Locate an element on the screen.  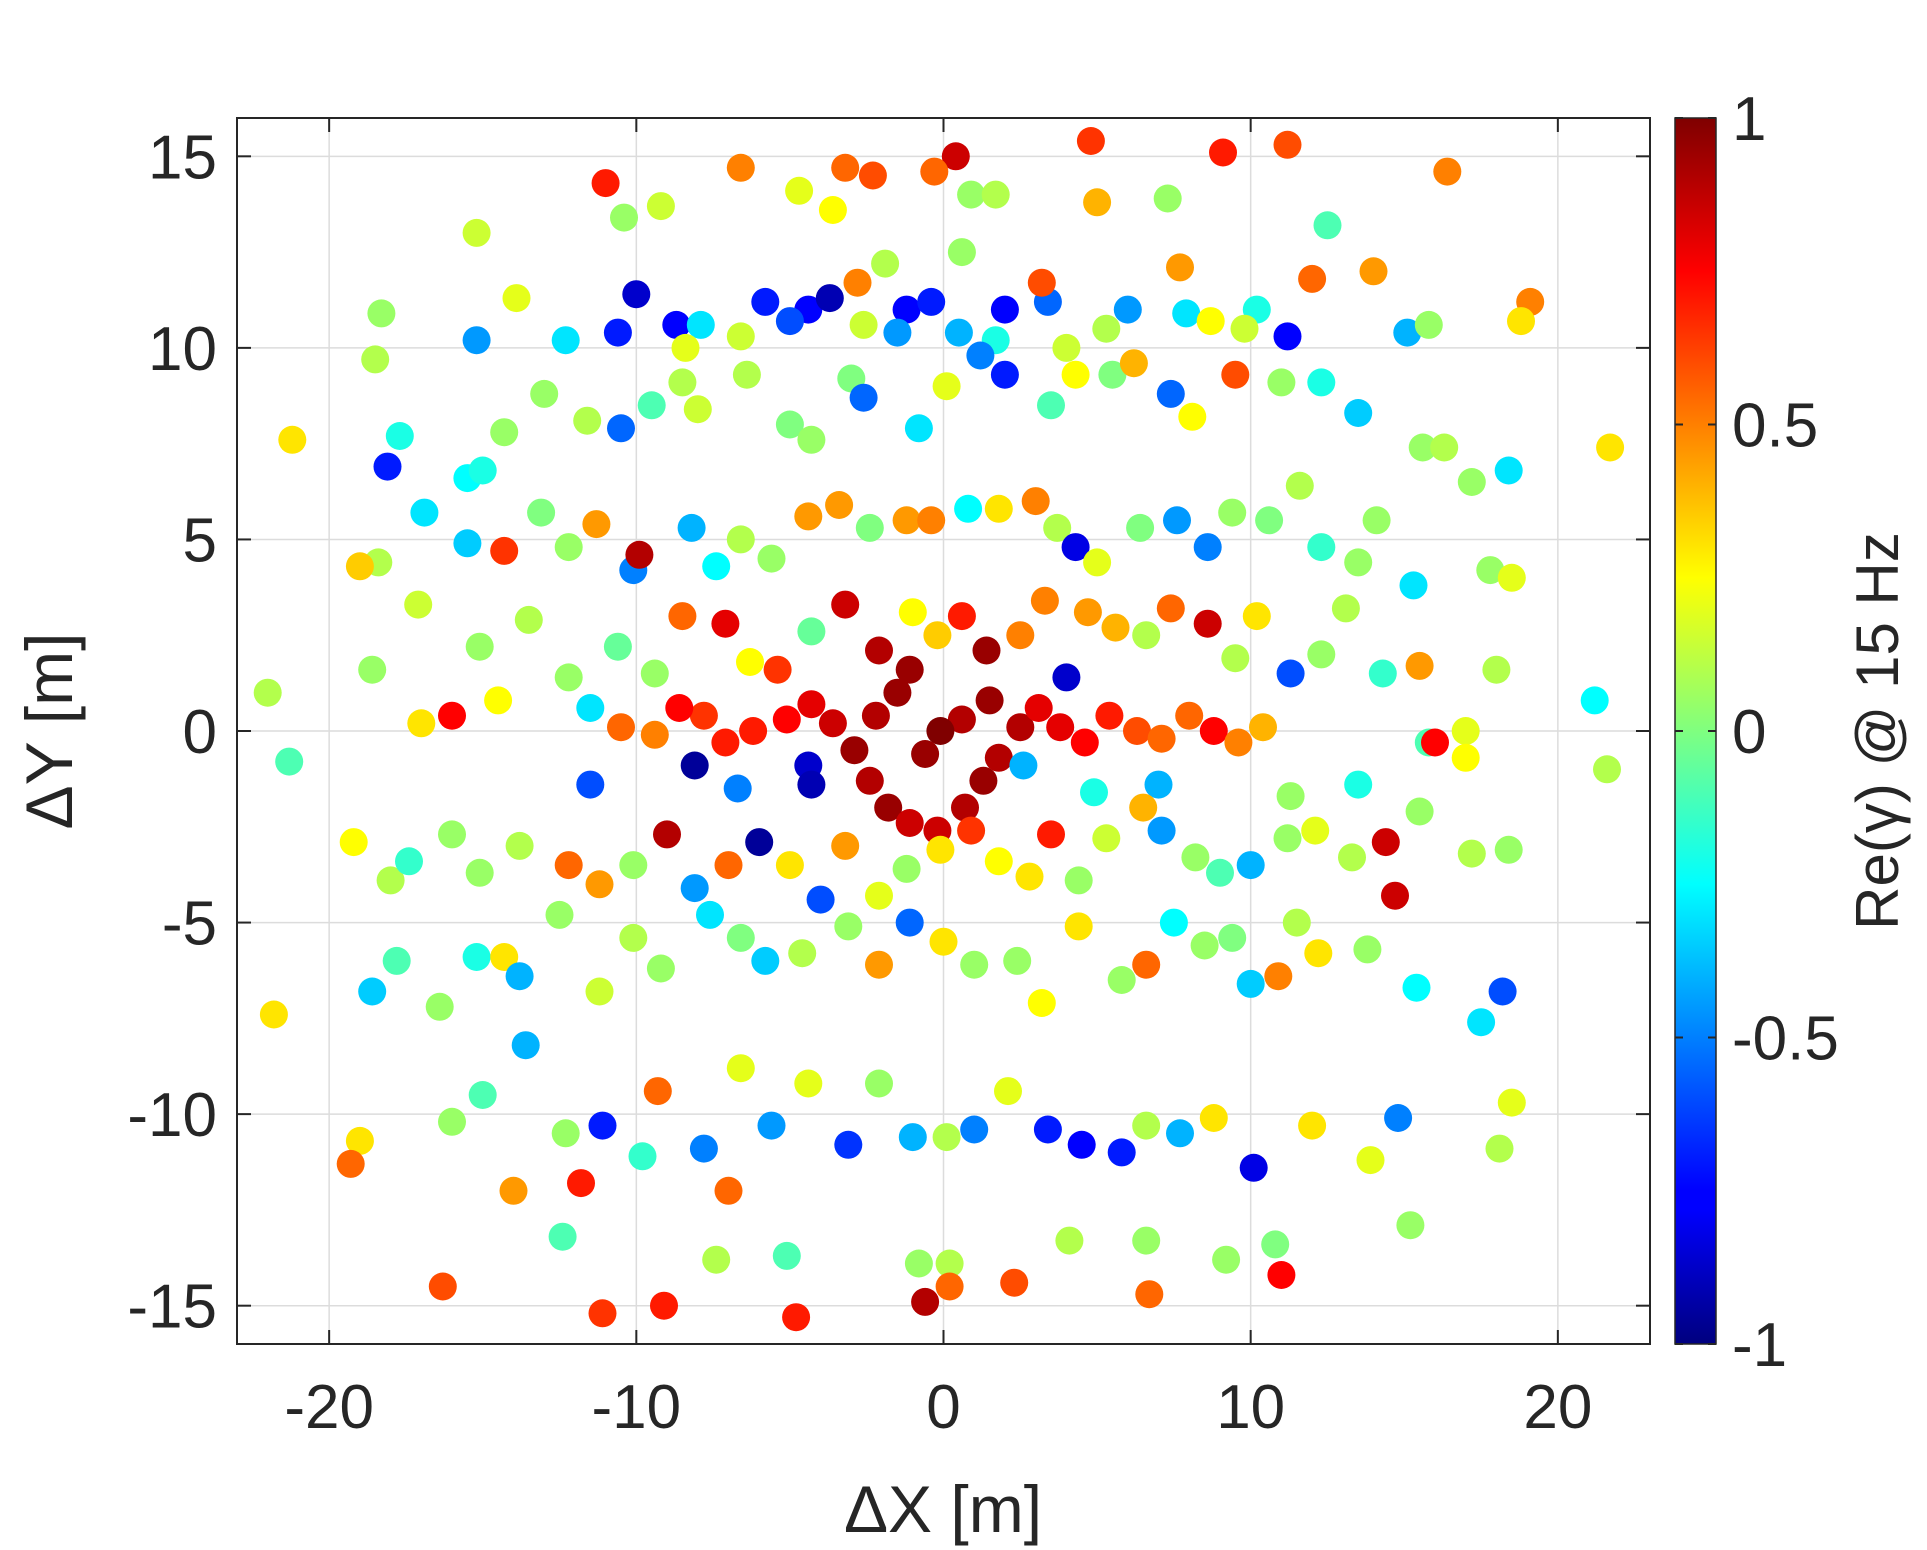
colorbar-label: Re(γ) @ 15 Hz is located at coordinates (1877, 731).